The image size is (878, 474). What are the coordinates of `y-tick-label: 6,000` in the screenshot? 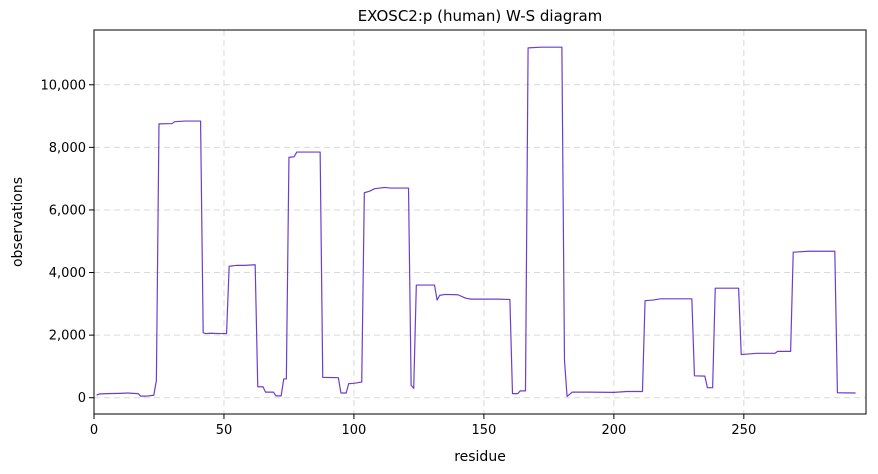 It's located at (67, 210).